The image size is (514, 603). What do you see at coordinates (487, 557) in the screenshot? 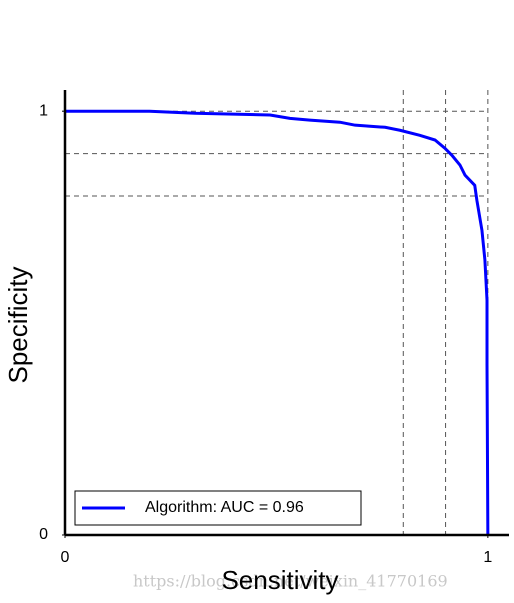
I see `x-tick-label: 1` at bounding box center [487, 557].